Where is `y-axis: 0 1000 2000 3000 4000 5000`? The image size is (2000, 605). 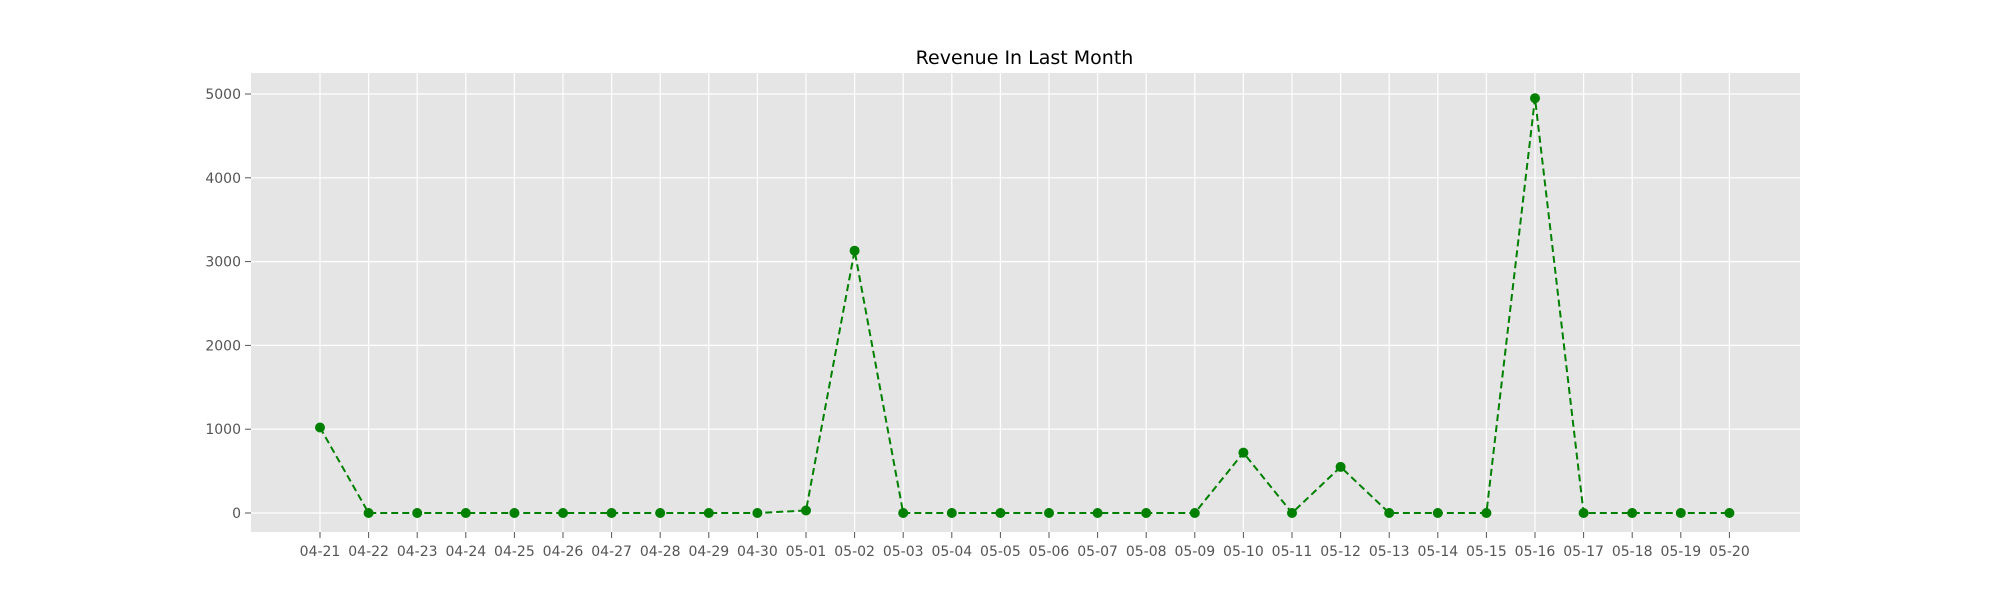 y-axis: 0 1000 2000 3000 4000 5000 is located at coordinates (228, 304).